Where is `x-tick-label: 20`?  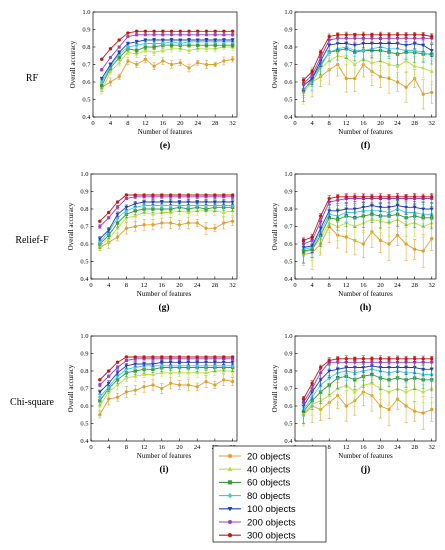 x-tick-label: 20 is located at coordinates (179, 285).